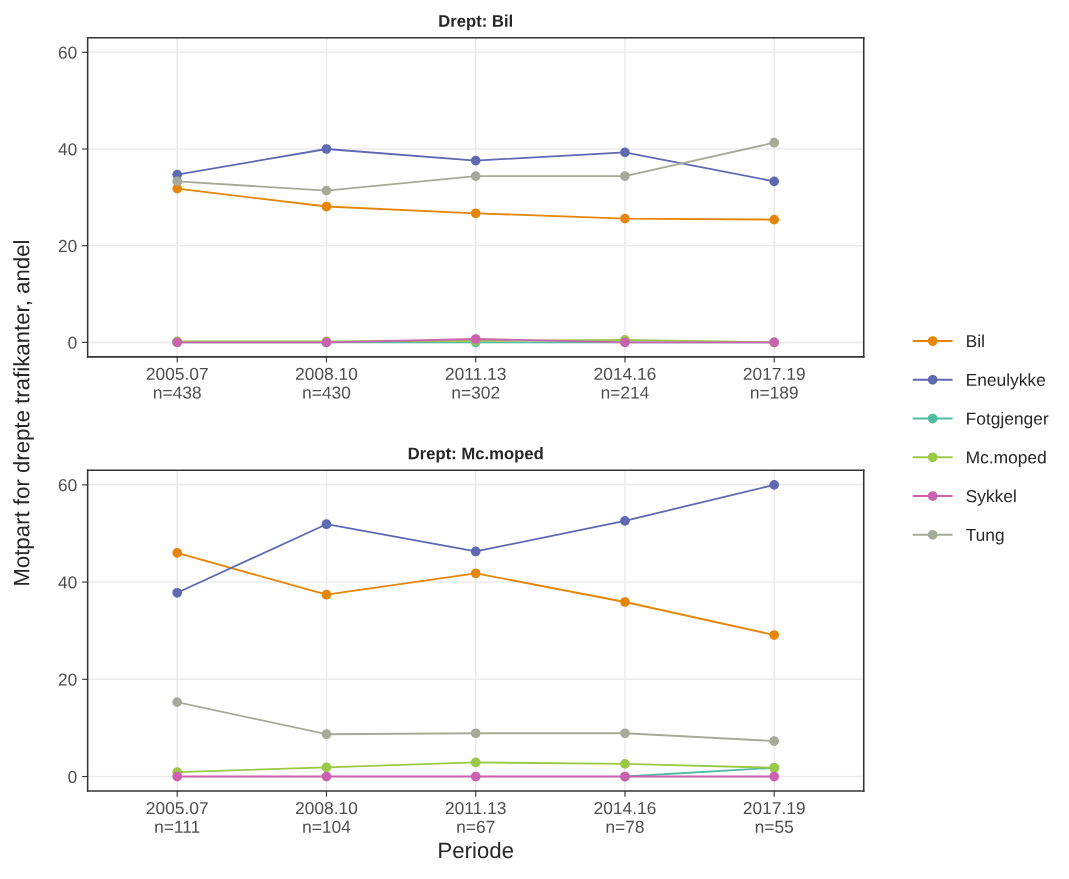 The width and height of the screenshot is (1069, 879). Describe the element at coordinates (23, 413) in the screenshot. I see `y-axis-title: Motpart for drepte trafikanter, andel` at that location.